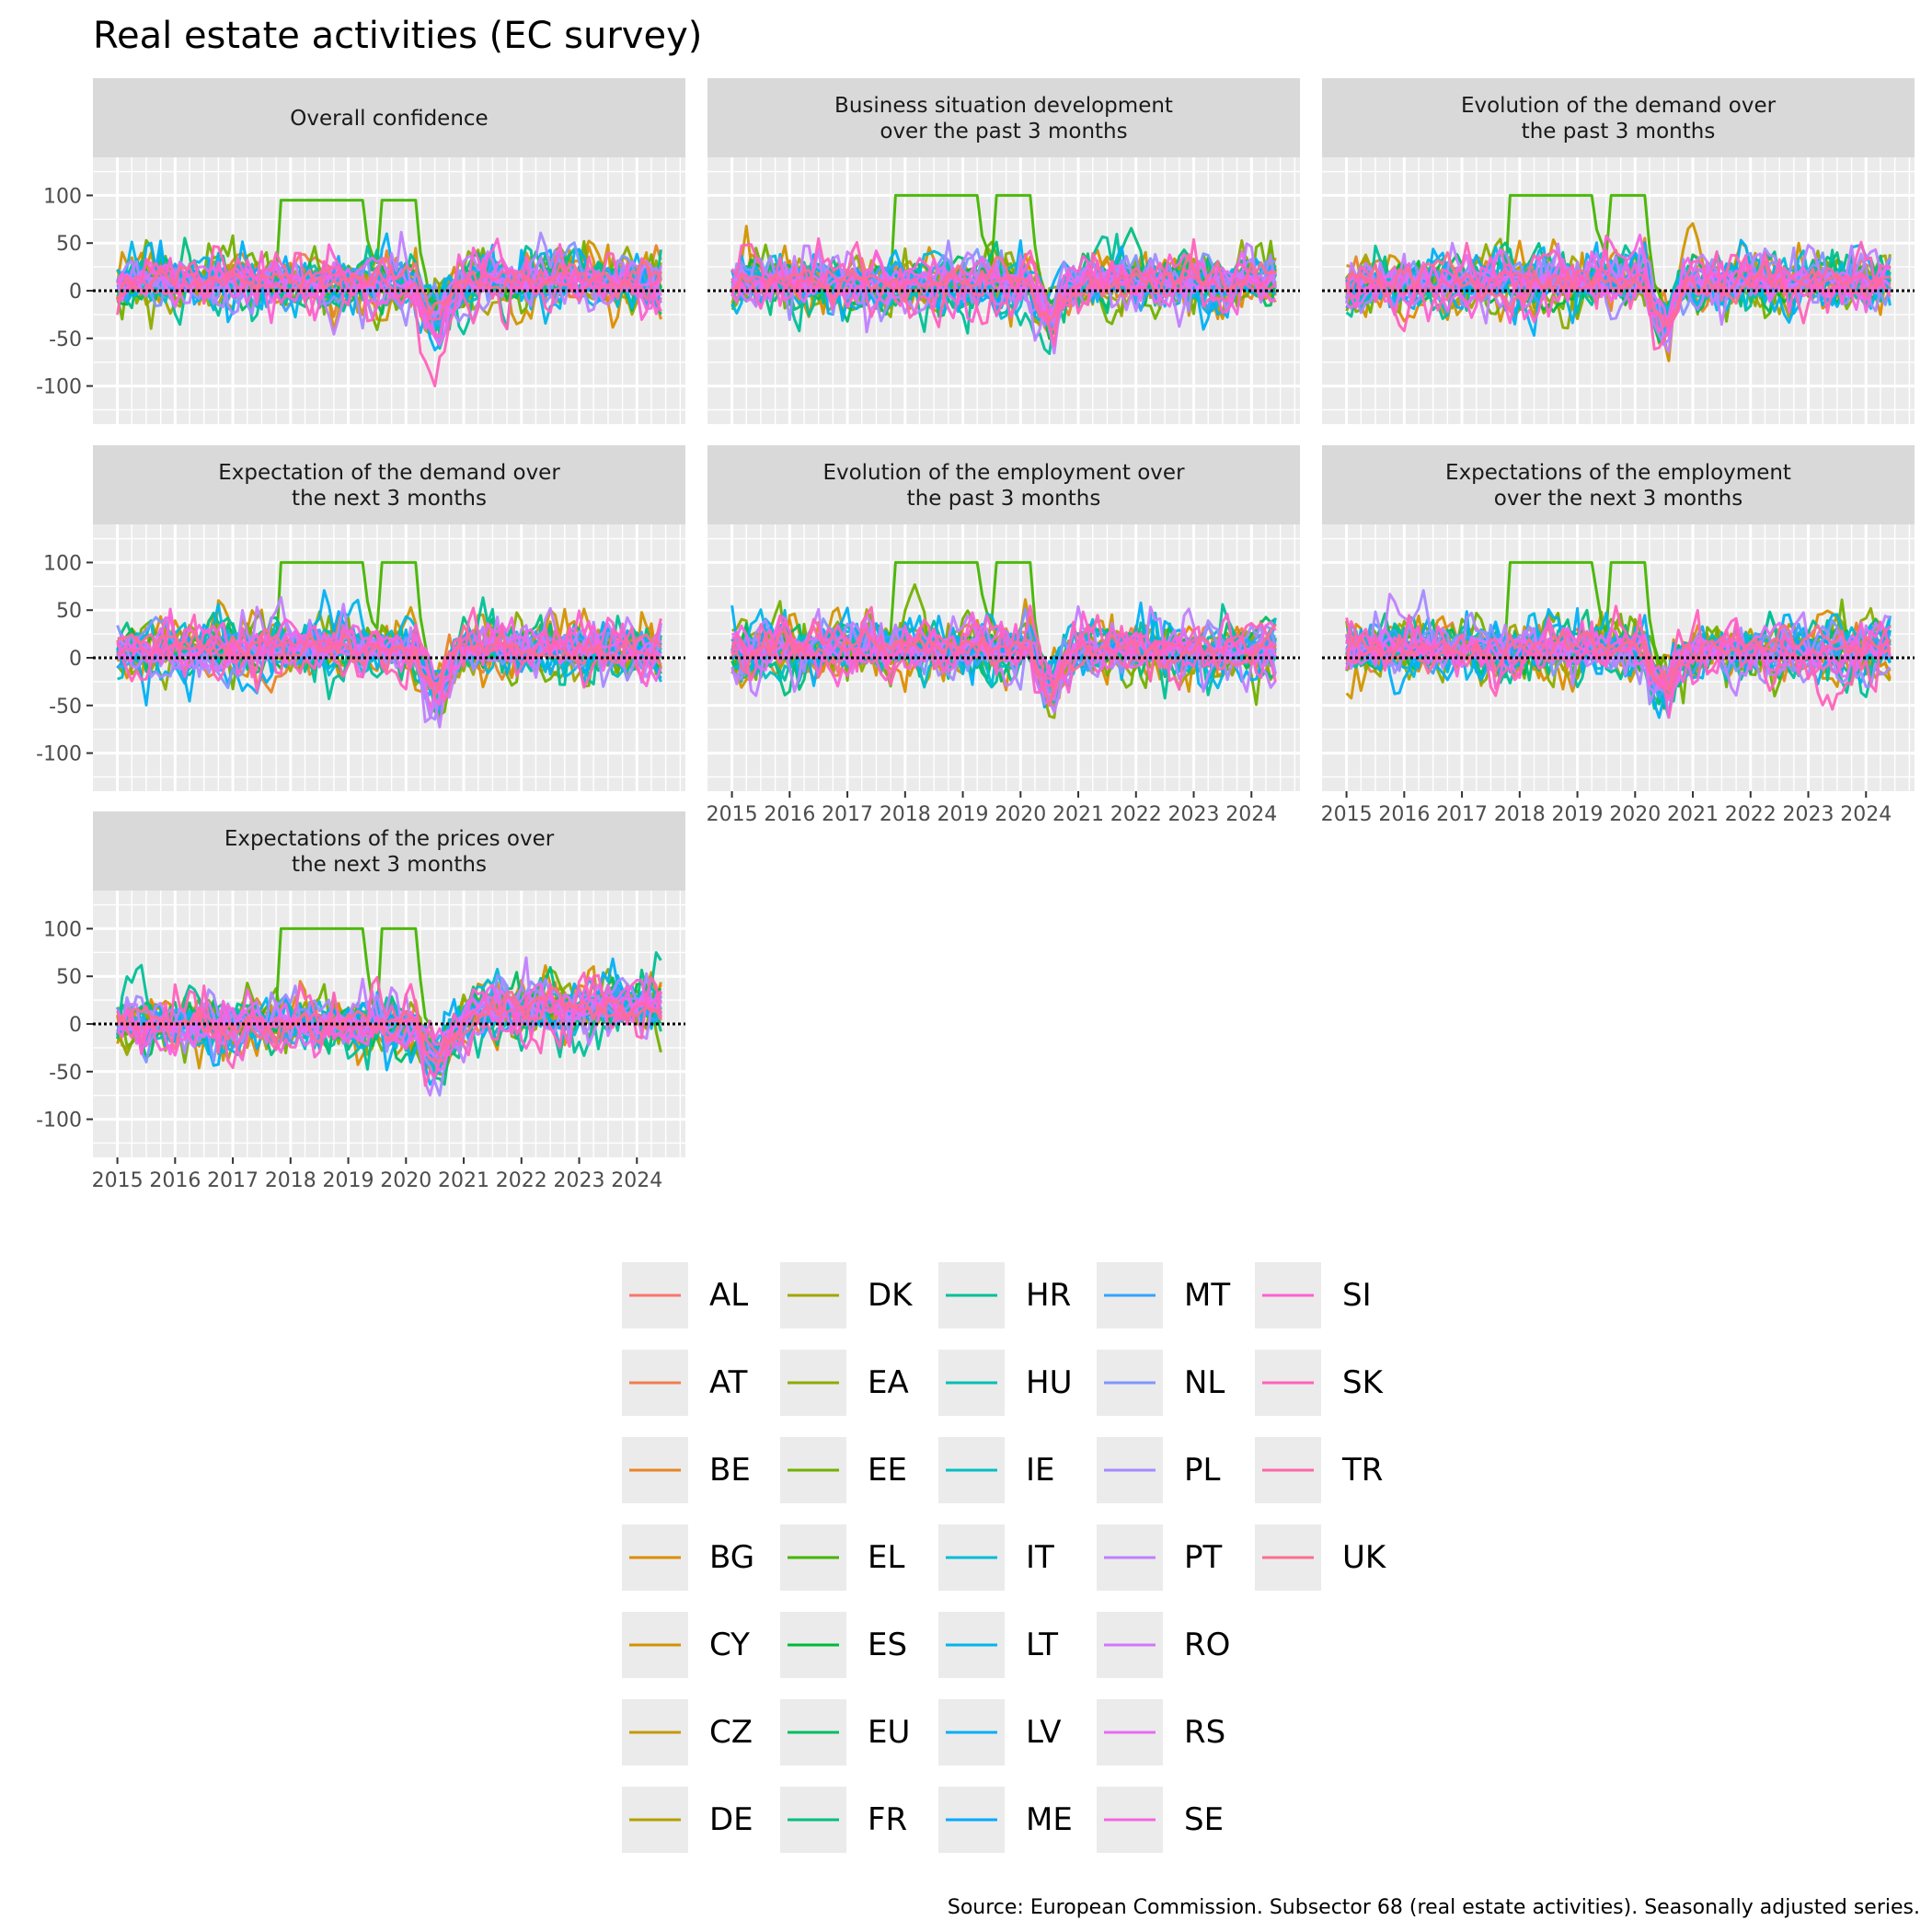  I want to click on legend-item-dk: DK, so click(847, 1295).